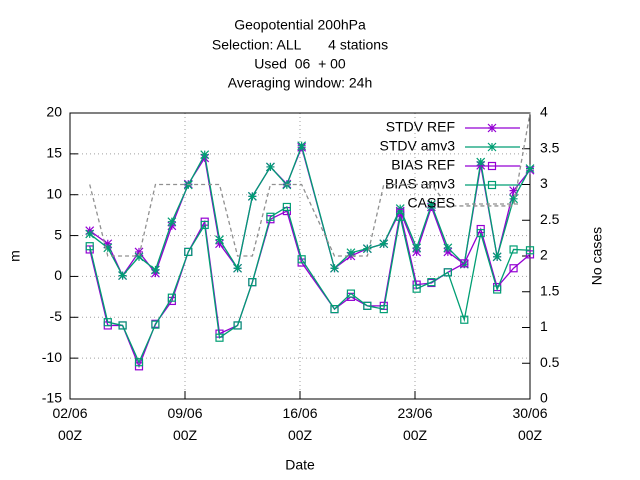  What do you see at coordinates (544, 255) in the screenshot?
I see `y2-tick-label: 2` at bounding box center [544, 255].